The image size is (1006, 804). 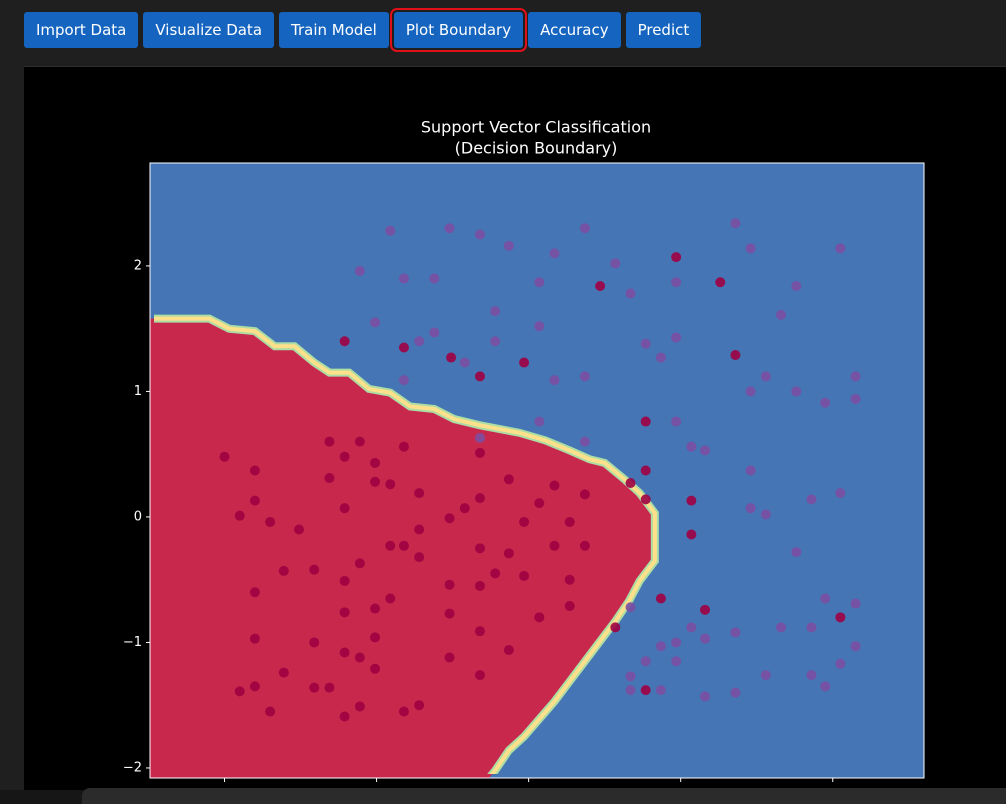 What do you see at coordinates (132, 642) in the screenshot?
I see `y-tick-label: −1` at bounding box center [132, 642].